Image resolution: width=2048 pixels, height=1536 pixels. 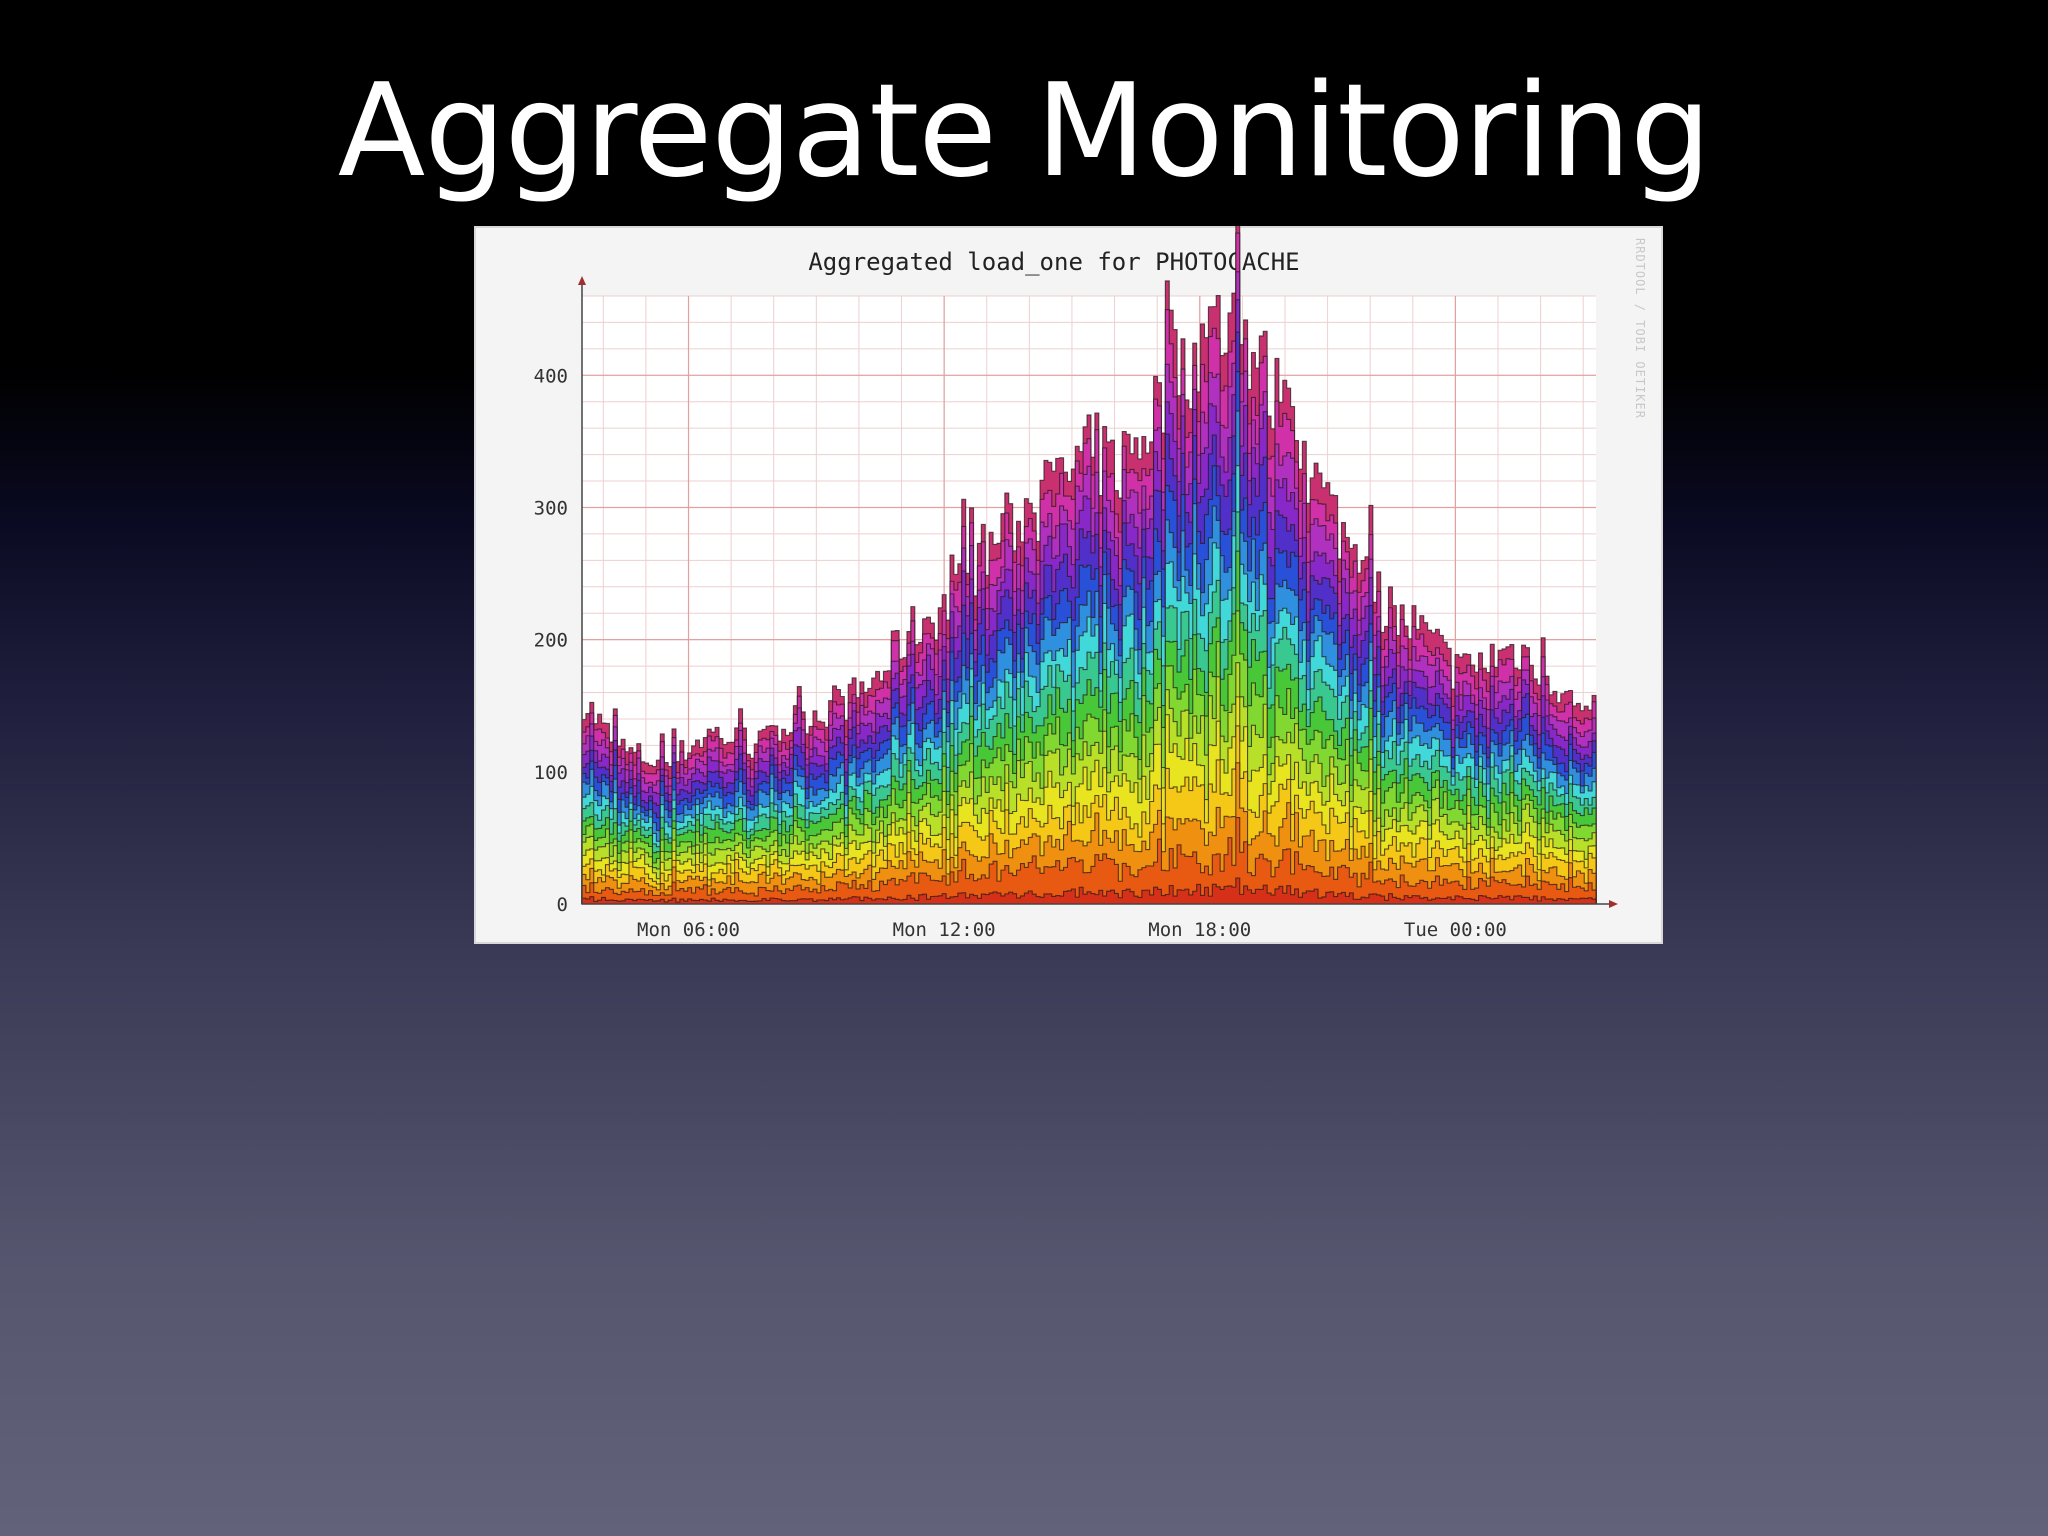 I want to click on x-tick-label: Mon 06:00, so click(x=688, y=930).